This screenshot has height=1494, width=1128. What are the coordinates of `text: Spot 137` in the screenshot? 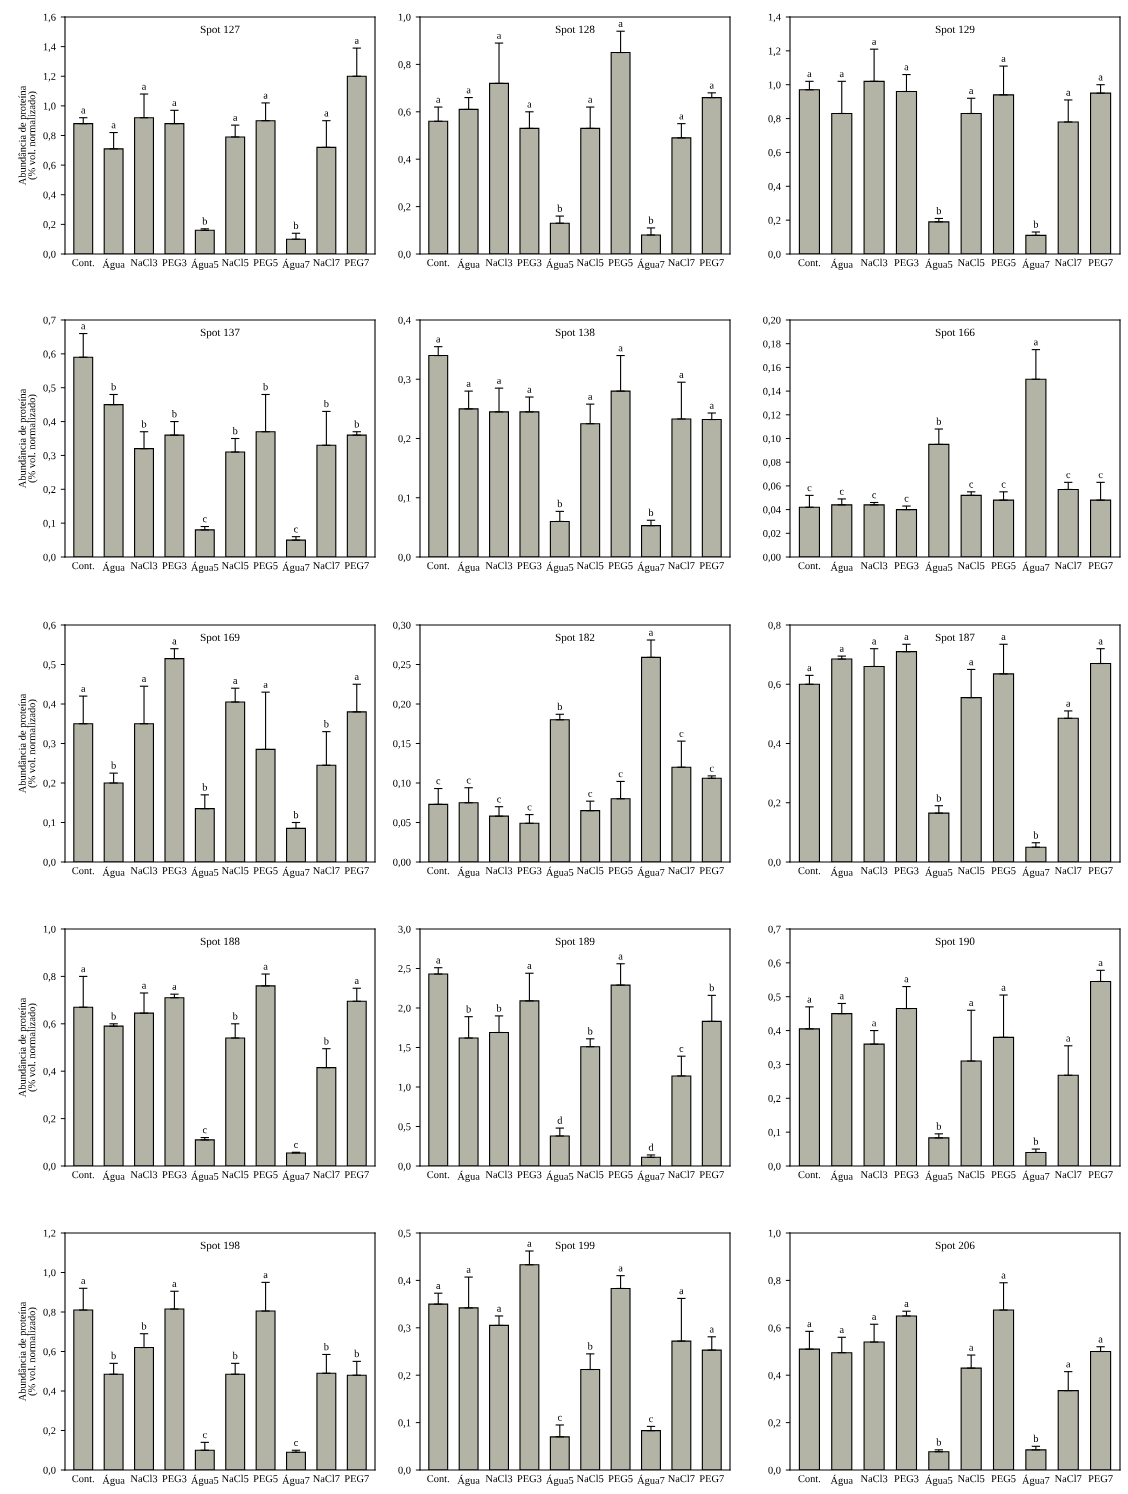 It's located at (220, 333).